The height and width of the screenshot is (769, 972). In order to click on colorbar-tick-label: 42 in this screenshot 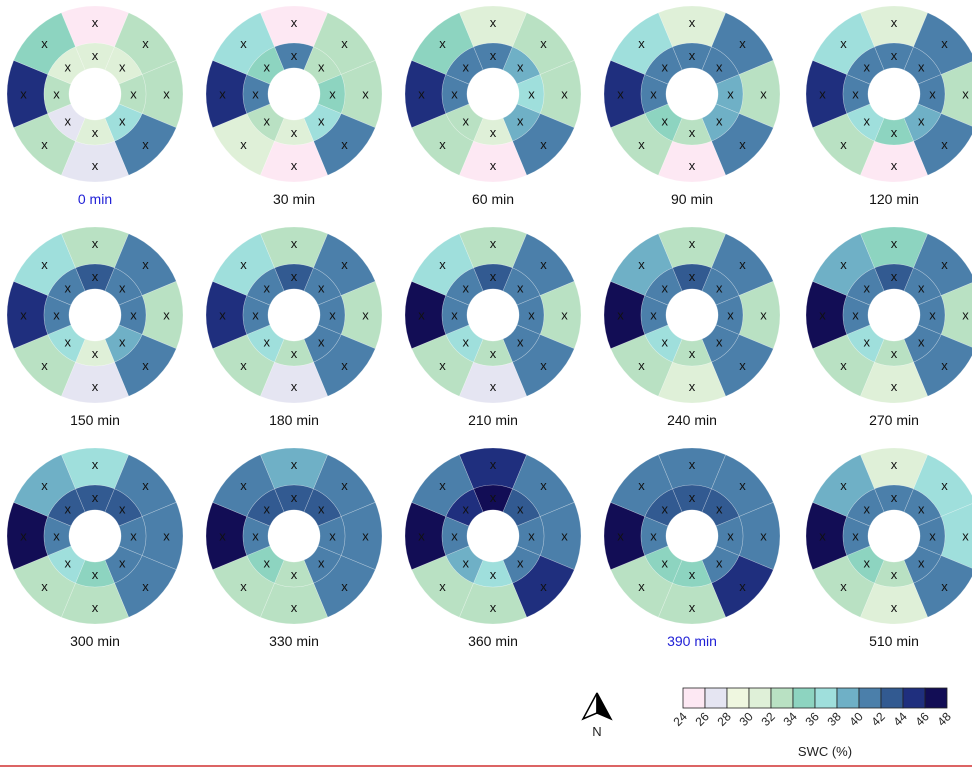, I will do `click(878, 719)`.